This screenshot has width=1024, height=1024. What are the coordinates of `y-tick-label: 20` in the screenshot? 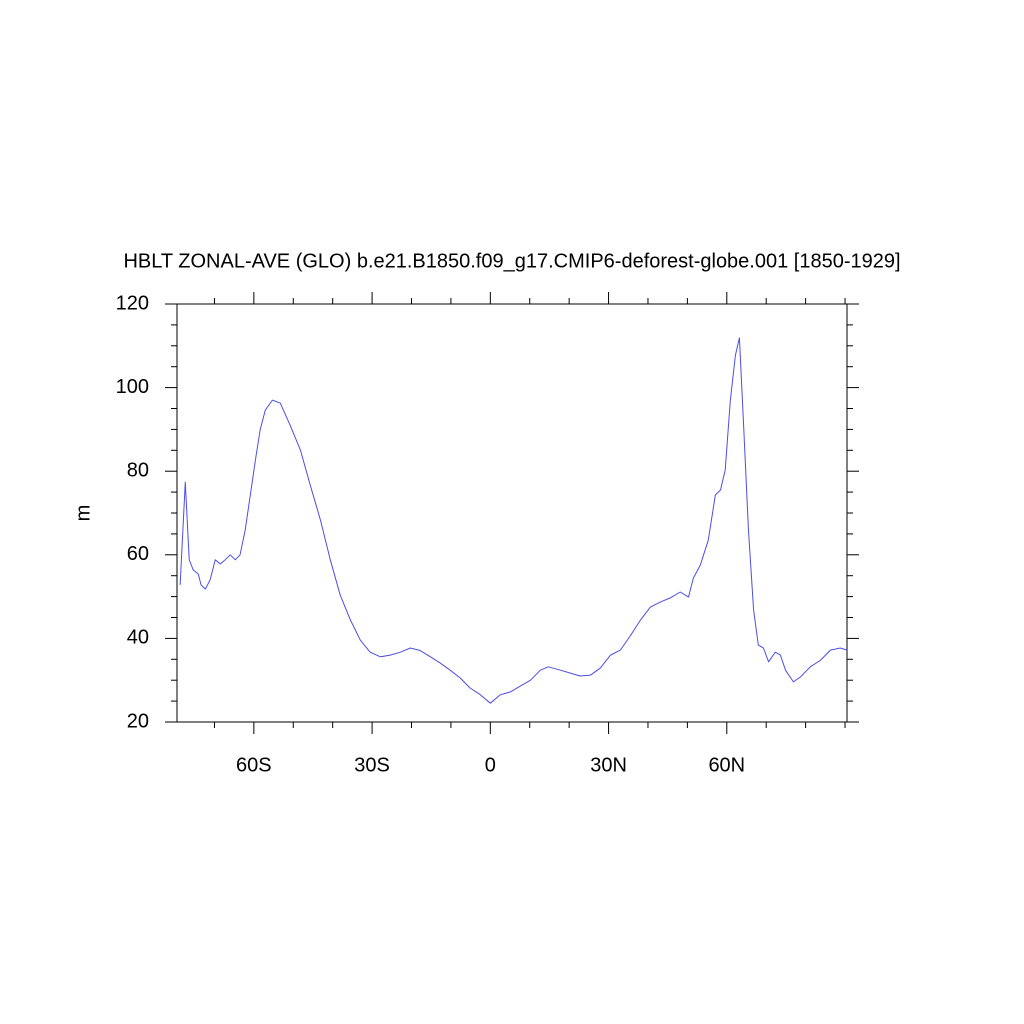 It's located at (138, 721).